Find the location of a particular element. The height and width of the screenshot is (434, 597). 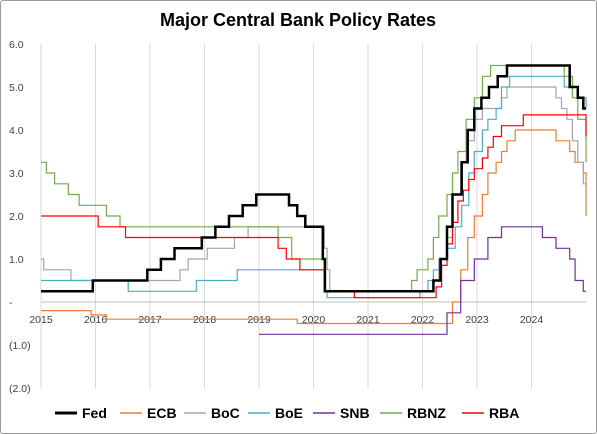

legend-label-rbnz: RBNZ is located at coordinates (426, 413).